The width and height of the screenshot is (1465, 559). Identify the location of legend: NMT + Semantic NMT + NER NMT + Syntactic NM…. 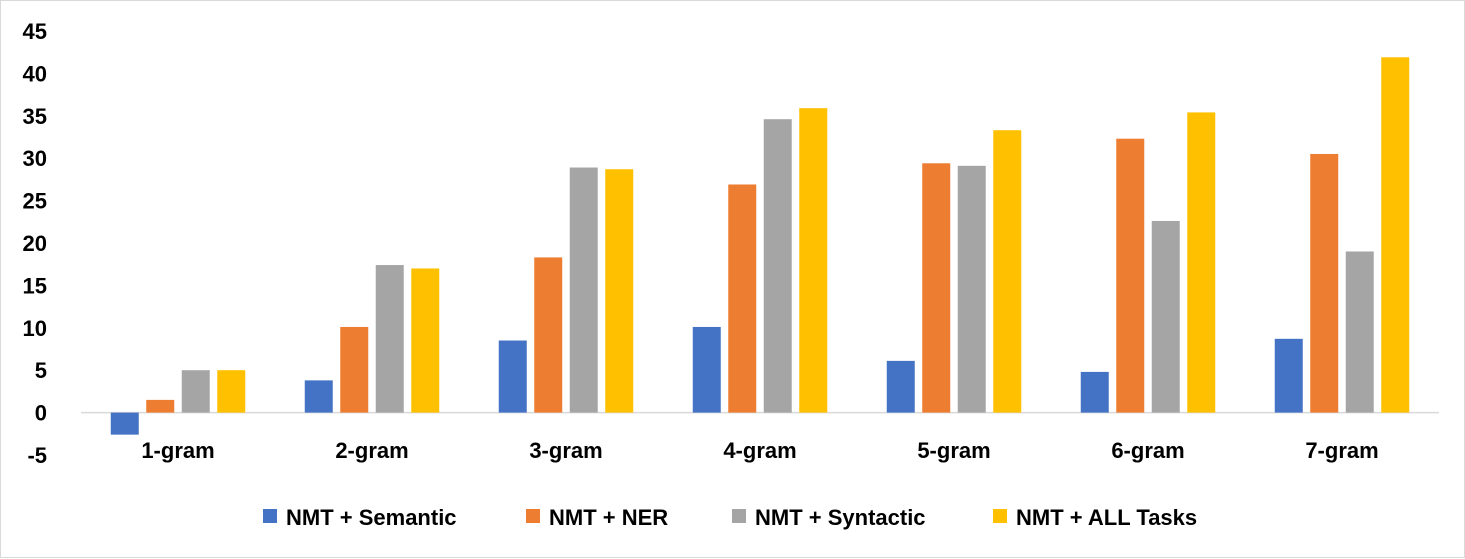
(730, 517).